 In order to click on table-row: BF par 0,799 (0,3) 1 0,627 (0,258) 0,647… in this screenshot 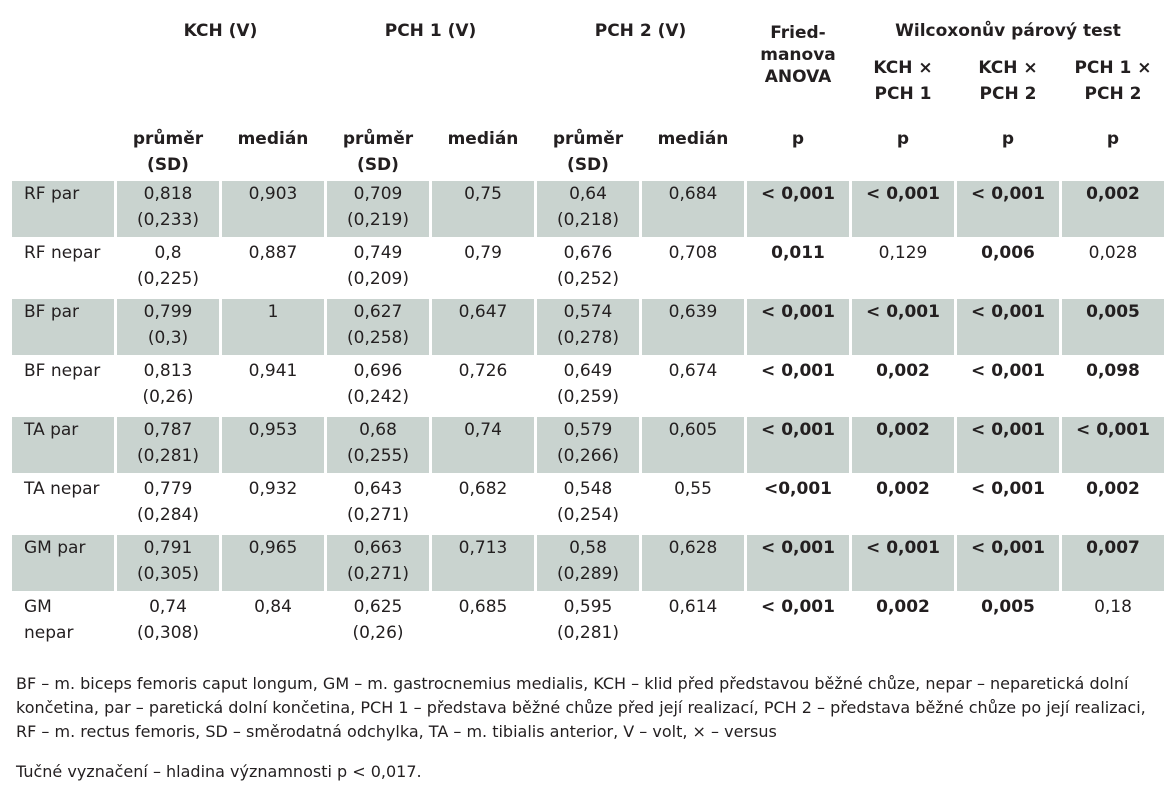, I will do `click(588, 327)`.